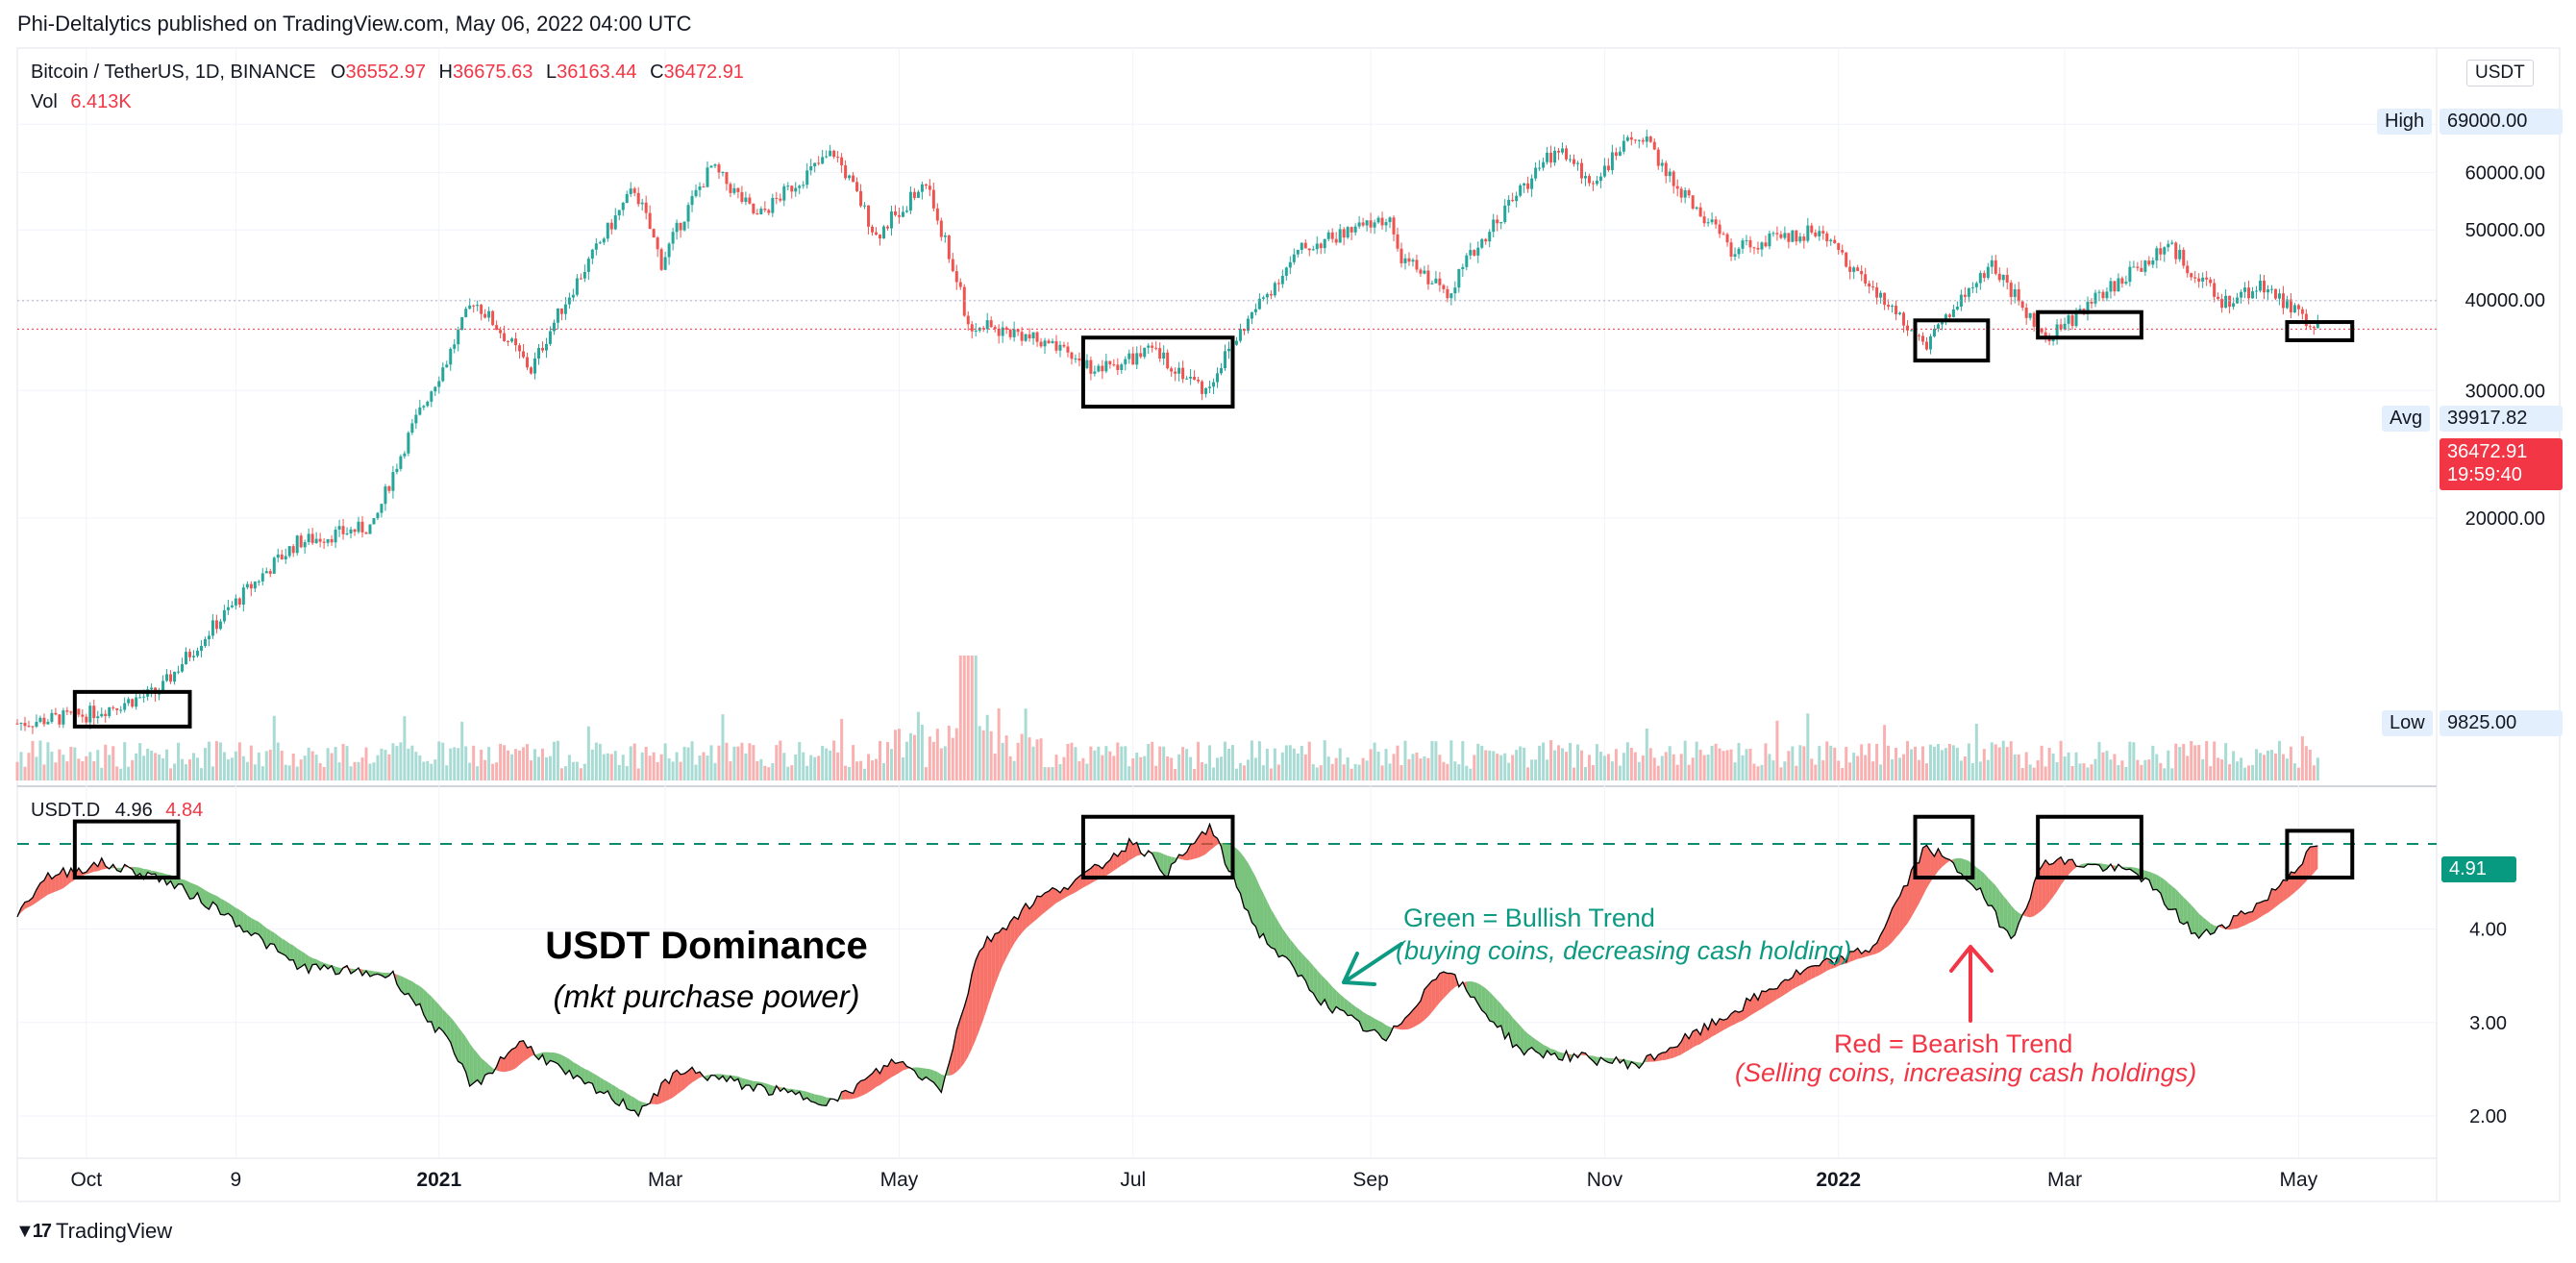  I want to click on currency-button: USDT, so click(2500, 73).